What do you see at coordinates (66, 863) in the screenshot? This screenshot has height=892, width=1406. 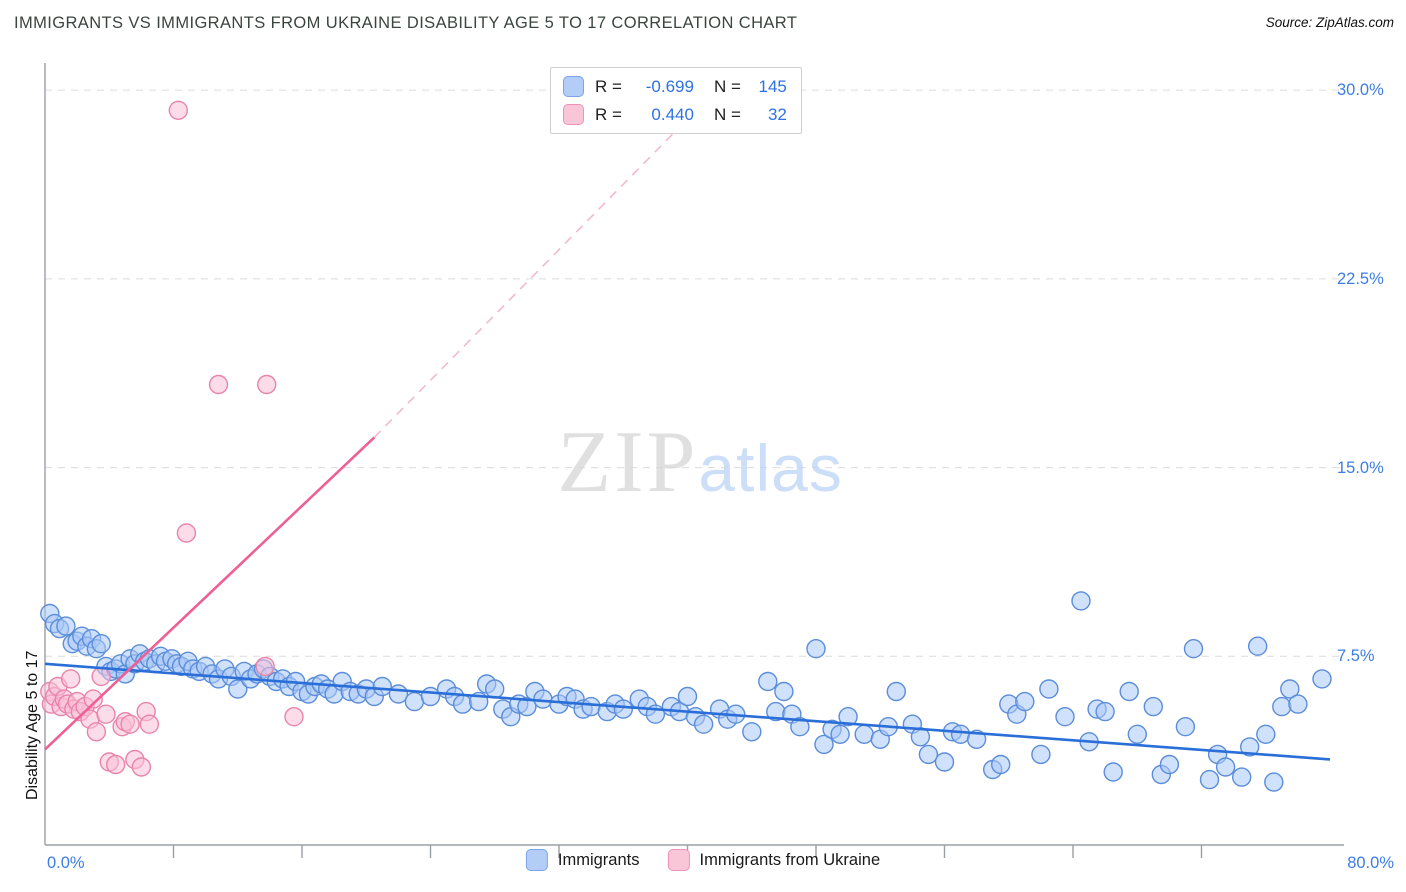 I see `x-axis-min-label: 0.0%` at bounding box center [66, 863].